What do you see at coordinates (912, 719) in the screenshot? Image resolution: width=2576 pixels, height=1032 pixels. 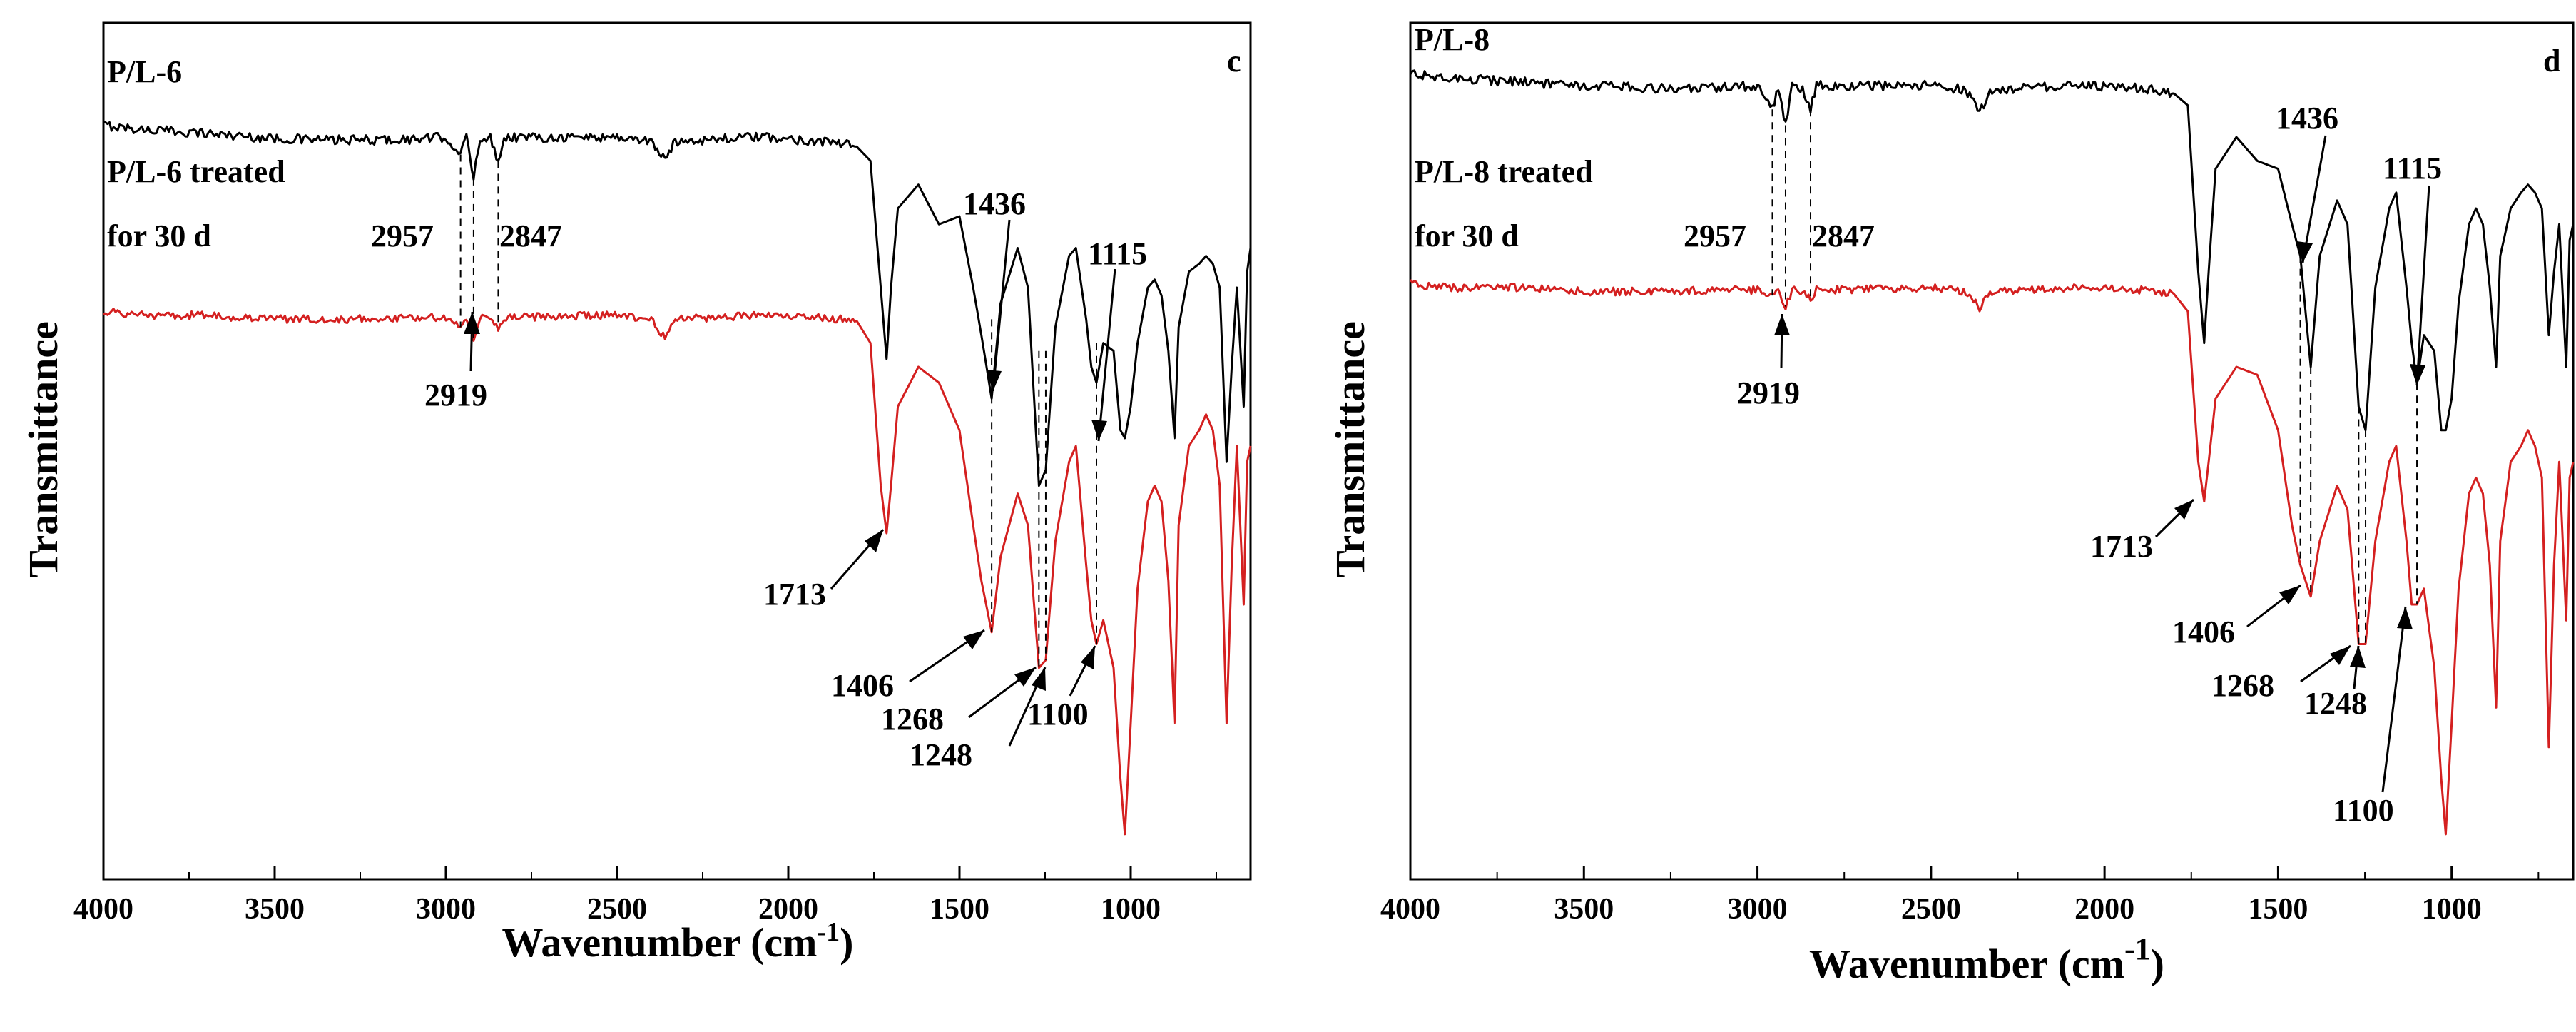 I see `panel-c-ann-1268: 1268` at bounding box center [912, 719].